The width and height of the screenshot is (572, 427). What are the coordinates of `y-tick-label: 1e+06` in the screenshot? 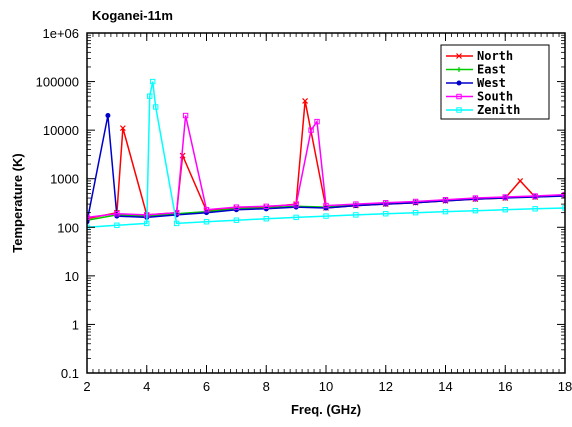 It's located at (60, 33).